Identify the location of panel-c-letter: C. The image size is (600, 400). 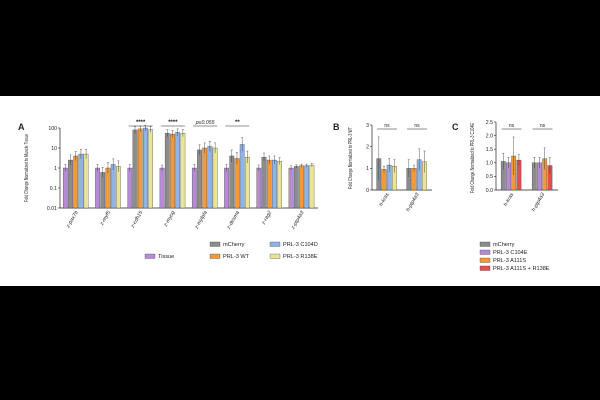
(455, 127).